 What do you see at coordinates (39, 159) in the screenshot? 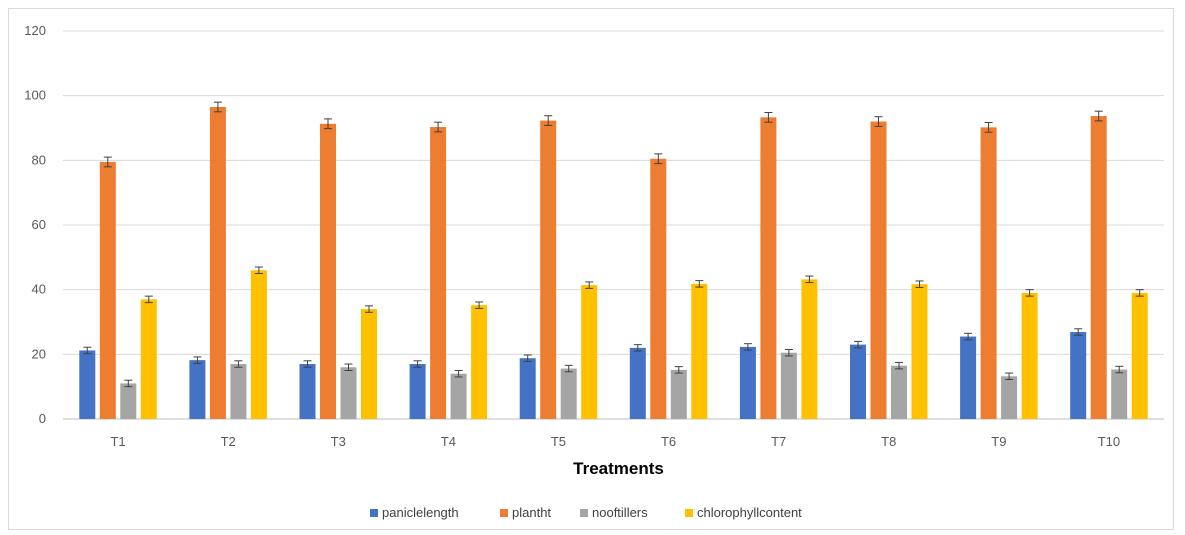
I see `y-tick-label: 80` at bounding box center [39, 159].